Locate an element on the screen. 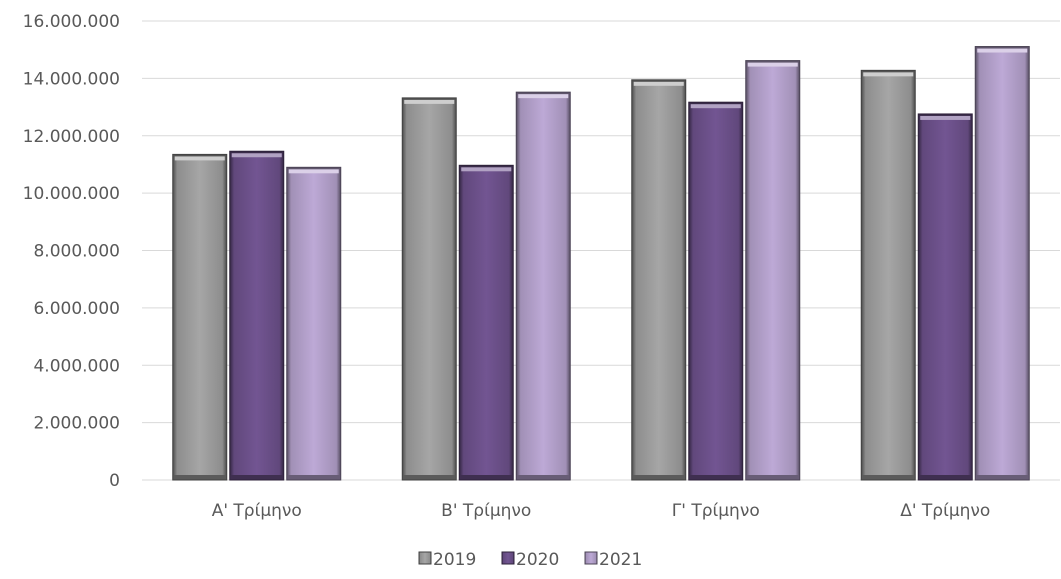  legend-label: 2021 is located at coordinates (620, 560).